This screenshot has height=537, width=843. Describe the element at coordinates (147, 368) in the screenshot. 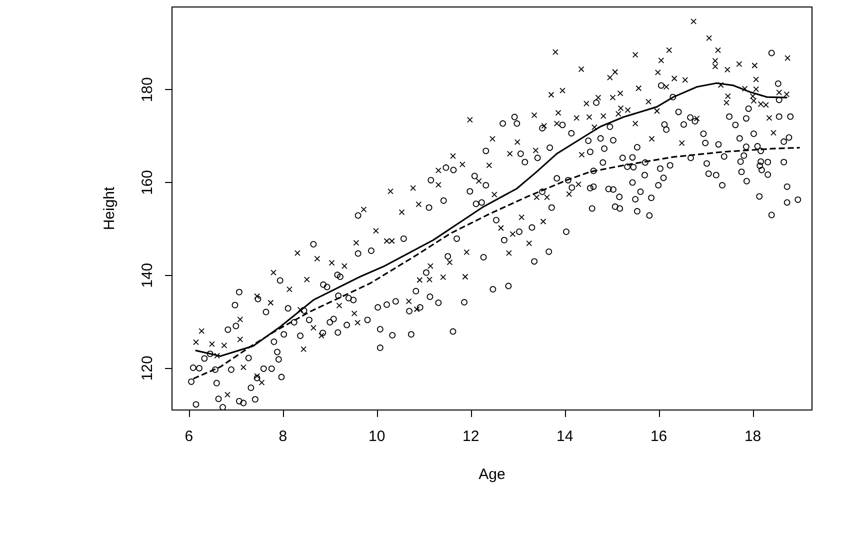

I see `y-tick-label: 120` at that location.